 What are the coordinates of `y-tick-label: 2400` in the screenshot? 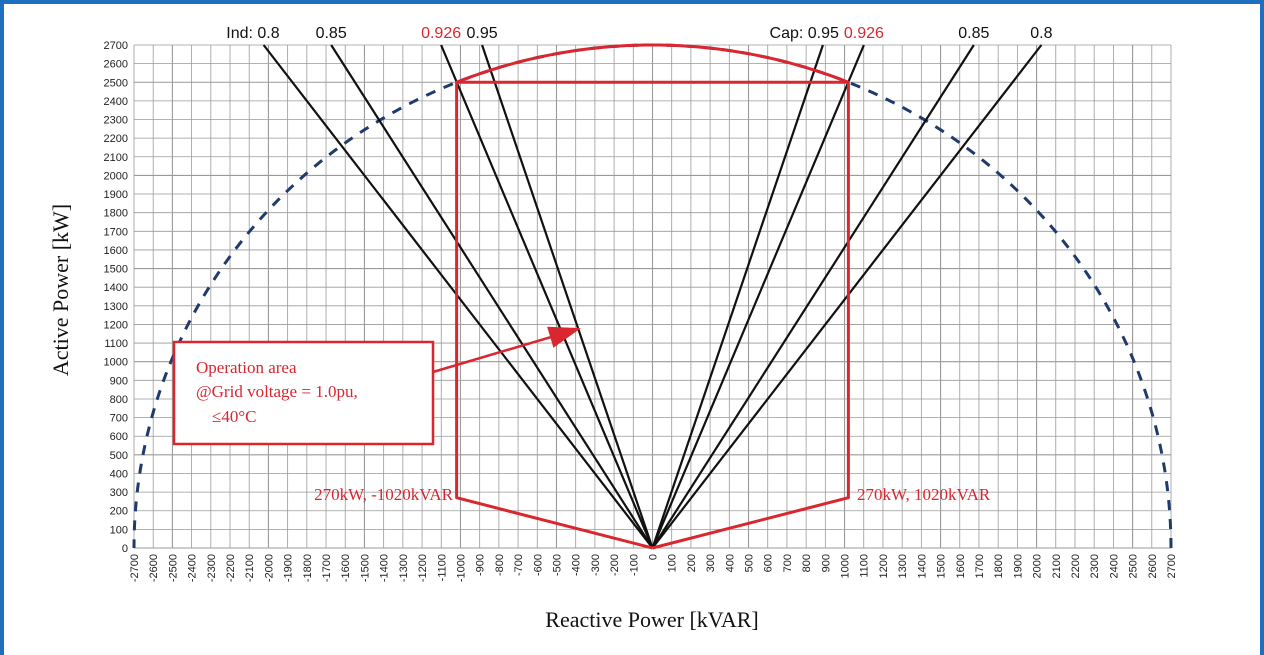 It's located at (116, 102).